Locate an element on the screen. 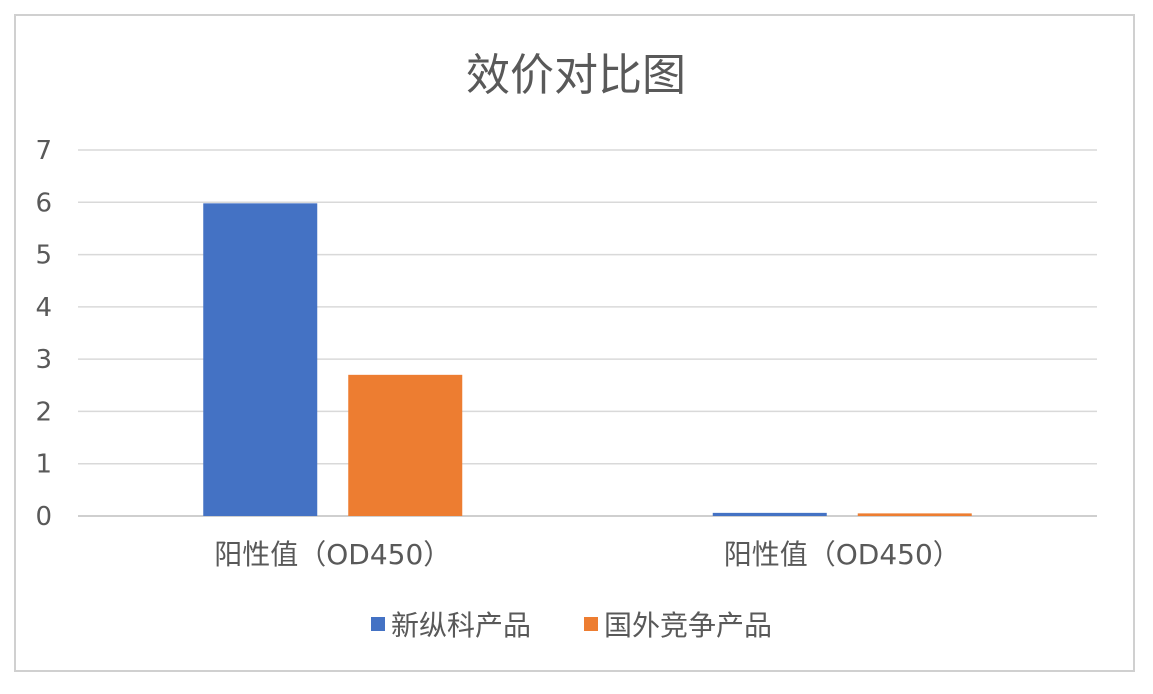 This screenshot has height=694, width=1153. y-tick-label: 4 is located at coordinates (43, 308).